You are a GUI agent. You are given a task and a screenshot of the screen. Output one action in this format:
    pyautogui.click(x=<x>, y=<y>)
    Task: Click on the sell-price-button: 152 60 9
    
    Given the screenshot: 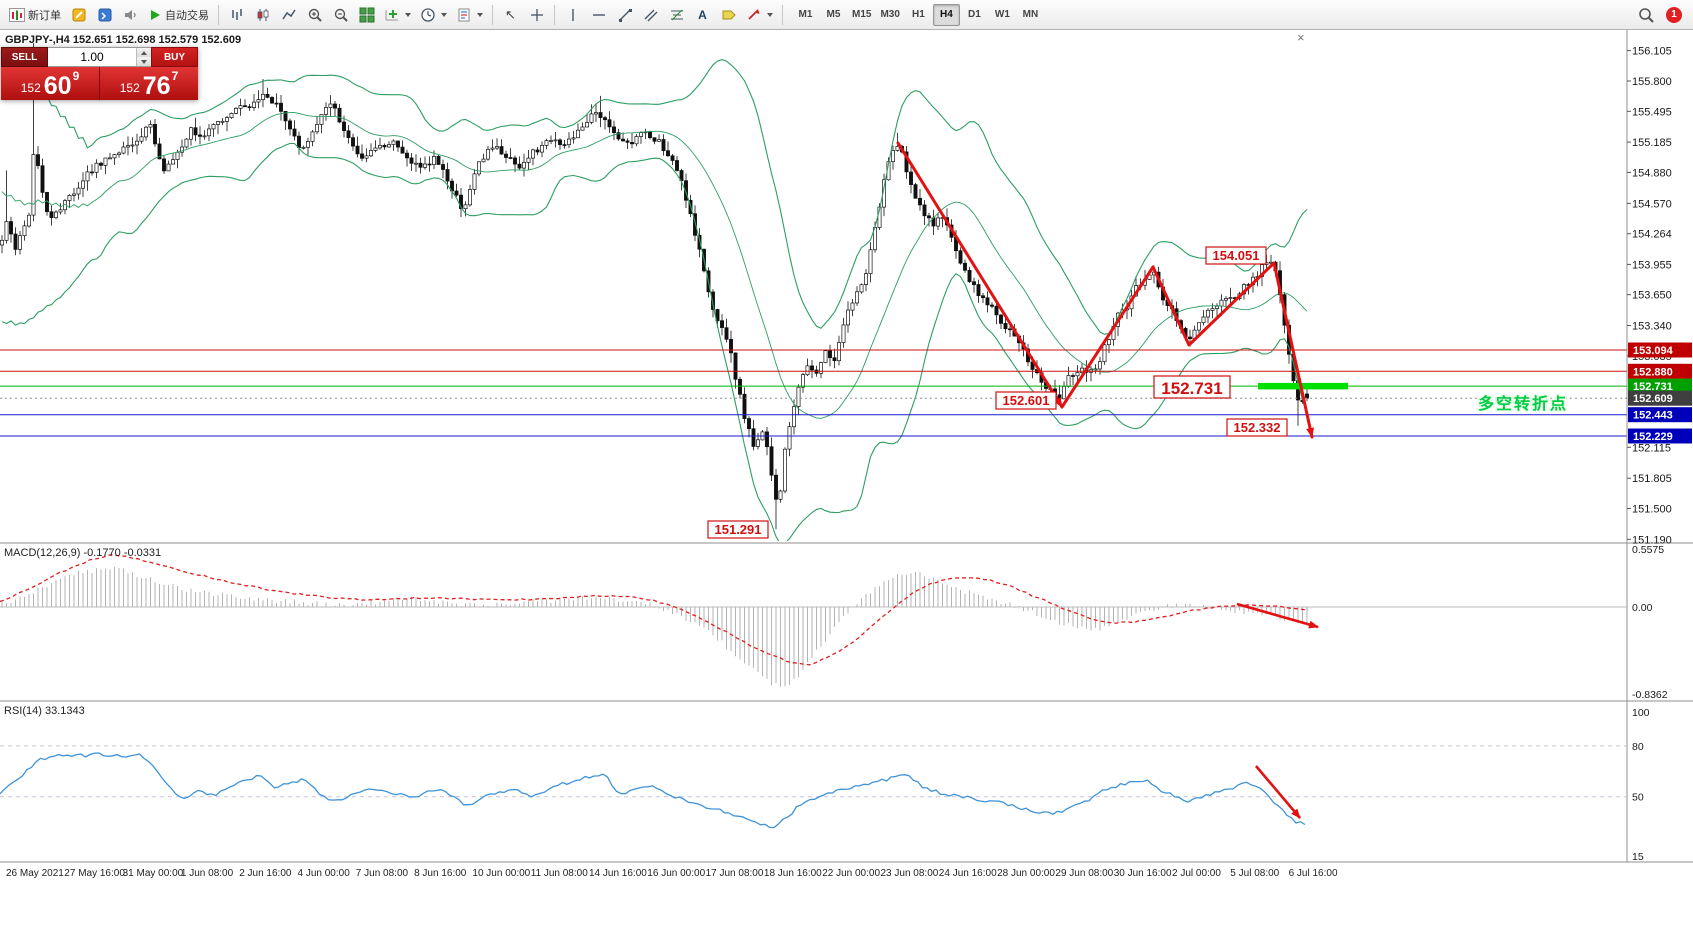 What is the action you would take?
    pyautogui.click(x=50, y=83)
    